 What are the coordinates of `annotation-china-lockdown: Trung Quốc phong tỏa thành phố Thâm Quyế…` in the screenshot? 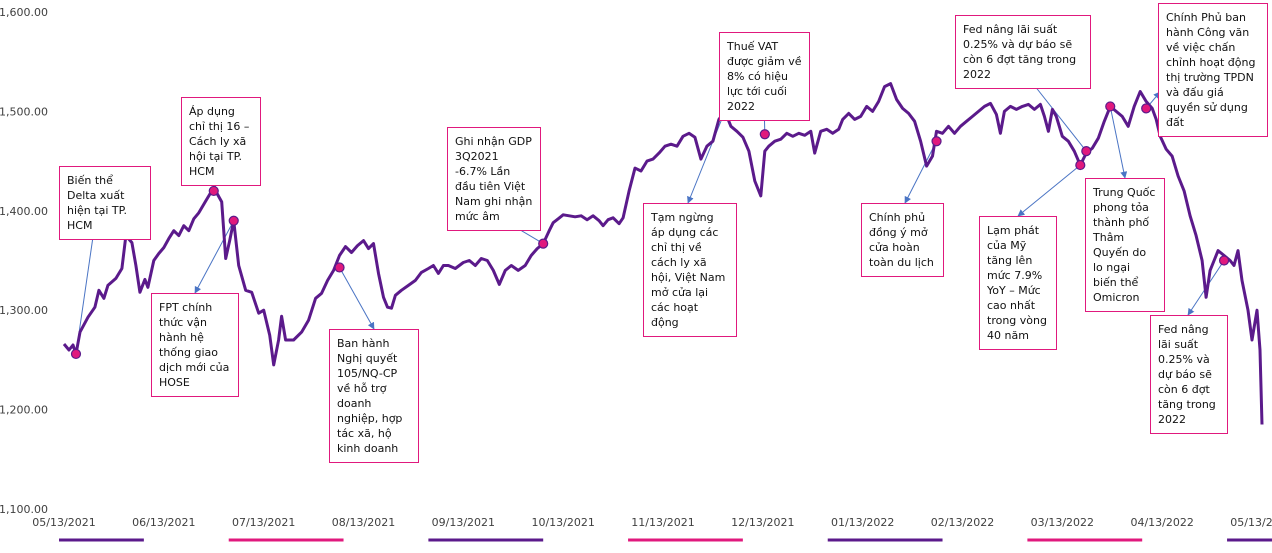 It's located at (1125, 245).